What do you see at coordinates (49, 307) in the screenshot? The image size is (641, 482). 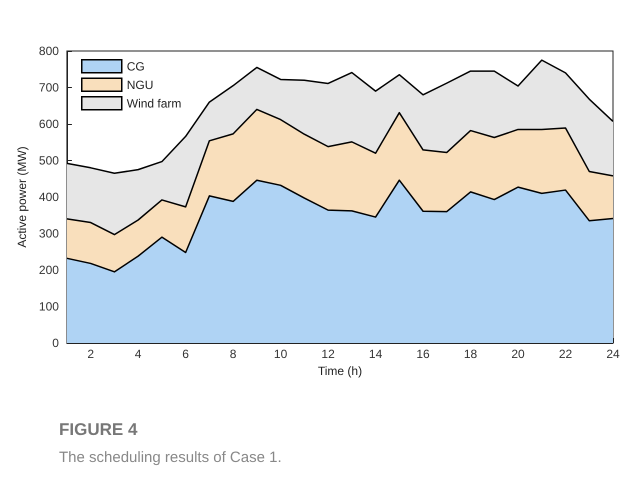 I see `y-tick-label: 100` at bounding box center [49, 307].